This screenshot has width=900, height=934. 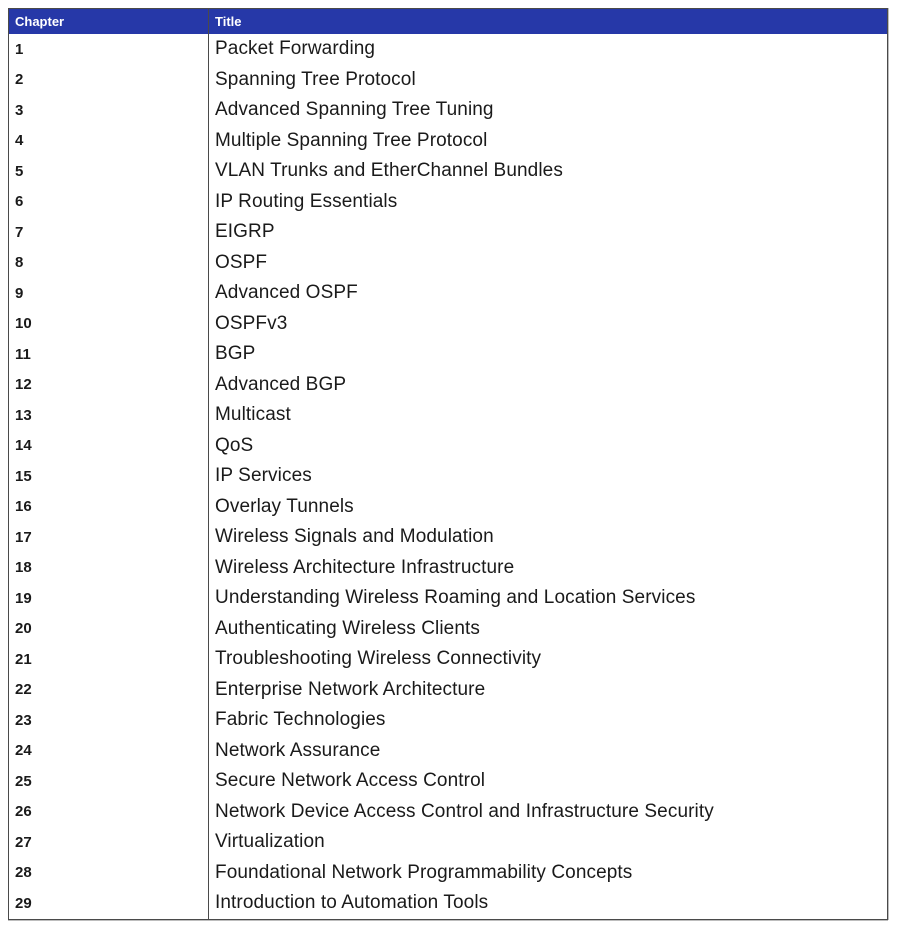 I want to click on title-cell: Network Assurance, so click(x=548, y=750).